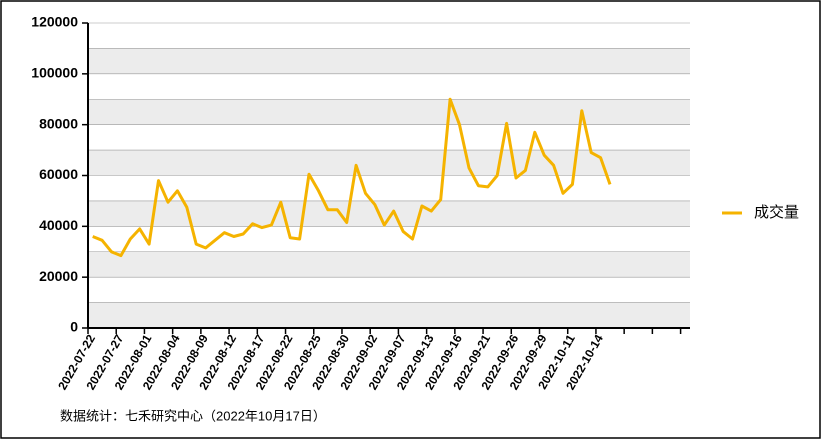 This screenshot has width=821, height=439. What do you see at coordinates (74, 327) in the screenshot?
I see `y-tick-label: 0` at bounding box center [74, 327].